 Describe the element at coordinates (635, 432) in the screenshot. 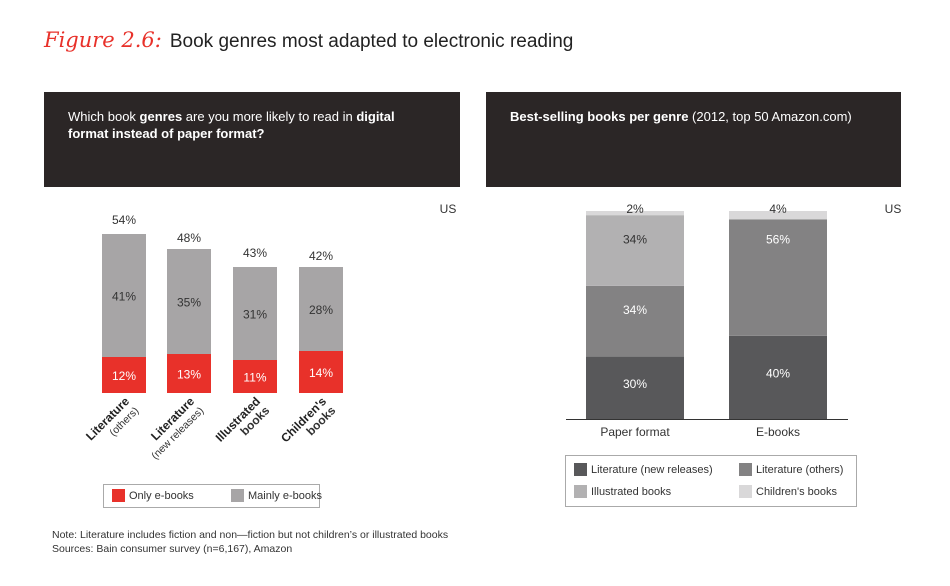

I see `right-category-label-0: Paper format` at that location.